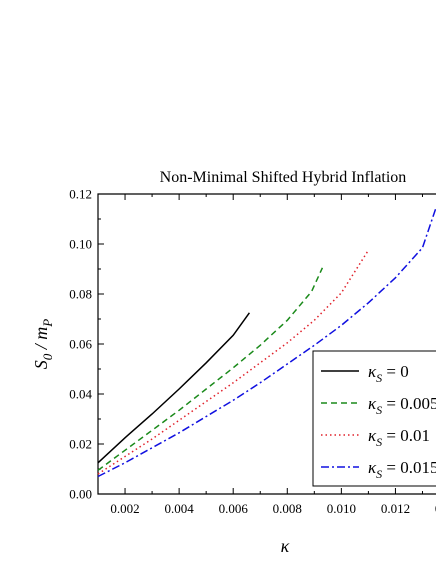 The width and height of the screenshot is (436, 564). I want to click on y-axis-label-text: S0 / mP, so click(43, 344).